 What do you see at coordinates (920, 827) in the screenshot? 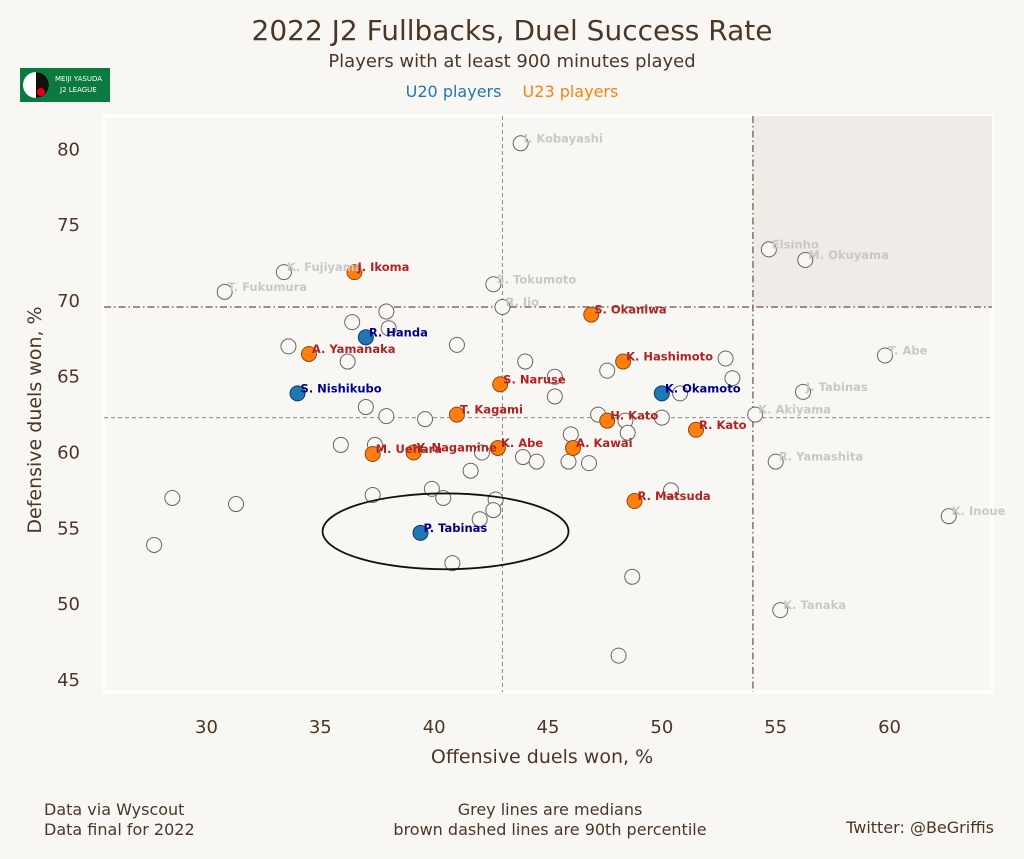
I see `footer-credit: Twitter: @BeGriffis` at bounding box center [920, 827].